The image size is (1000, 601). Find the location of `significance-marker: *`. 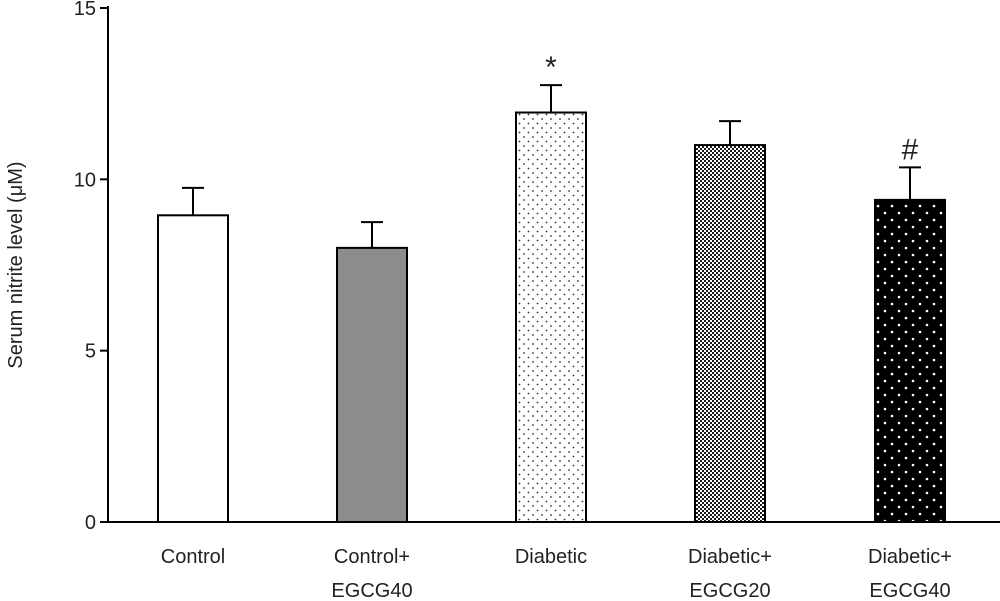

significance-marker: * is located at coordinates (551, 67).